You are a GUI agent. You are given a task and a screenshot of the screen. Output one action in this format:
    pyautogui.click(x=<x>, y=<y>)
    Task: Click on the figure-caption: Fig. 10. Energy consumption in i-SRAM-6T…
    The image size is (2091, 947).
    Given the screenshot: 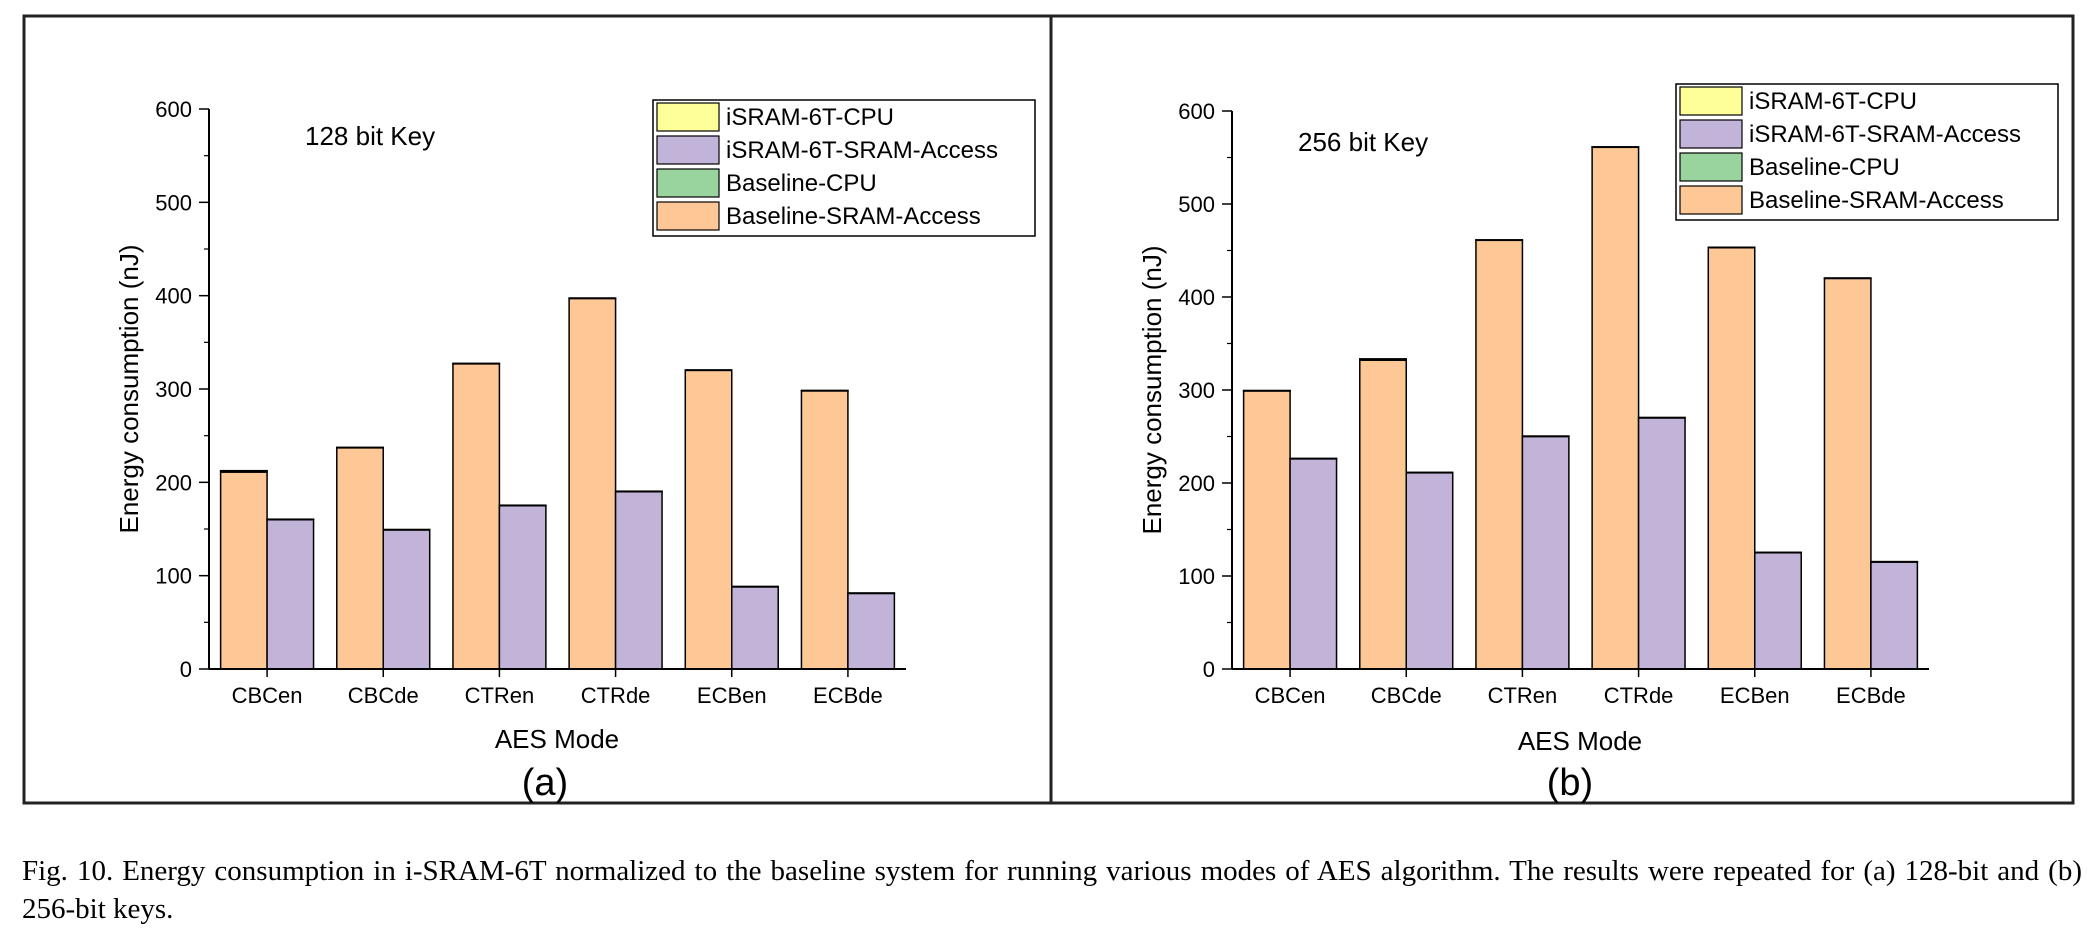 What is the action you would take?
    pyautogui.click(x=1052, y=890)
    